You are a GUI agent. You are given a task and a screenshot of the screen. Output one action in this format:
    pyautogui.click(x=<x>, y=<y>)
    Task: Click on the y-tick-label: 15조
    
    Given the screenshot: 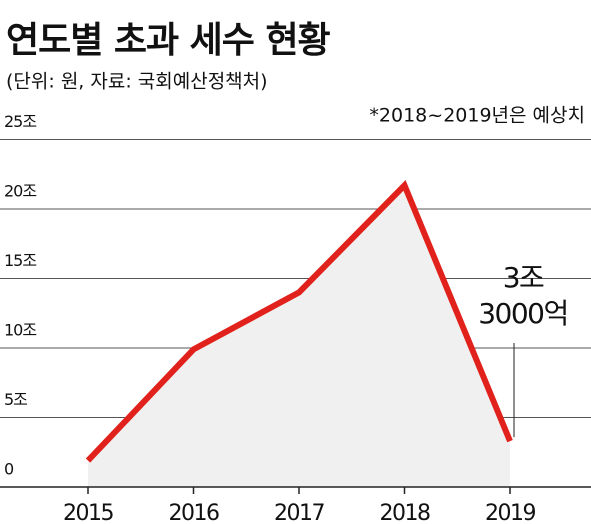 What is the action you would take?
    pyautogui.click(x=20, y=260)
    